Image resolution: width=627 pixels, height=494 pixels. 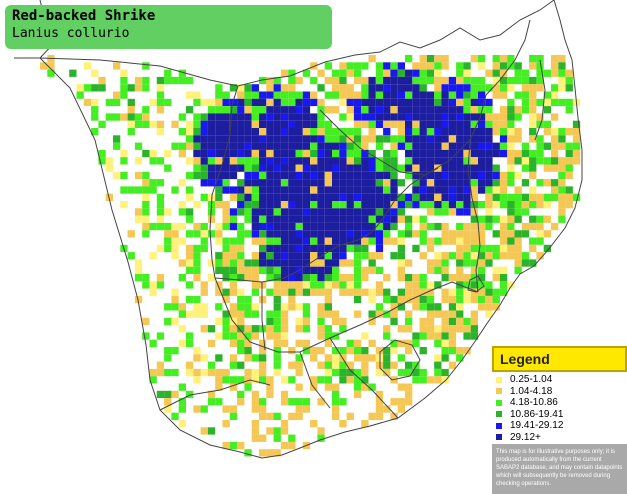 What do you see at coordinates (561, 426) in the screenshot?
I see `legend-item: 19.41-29.12` at bounding box center [561, 426].